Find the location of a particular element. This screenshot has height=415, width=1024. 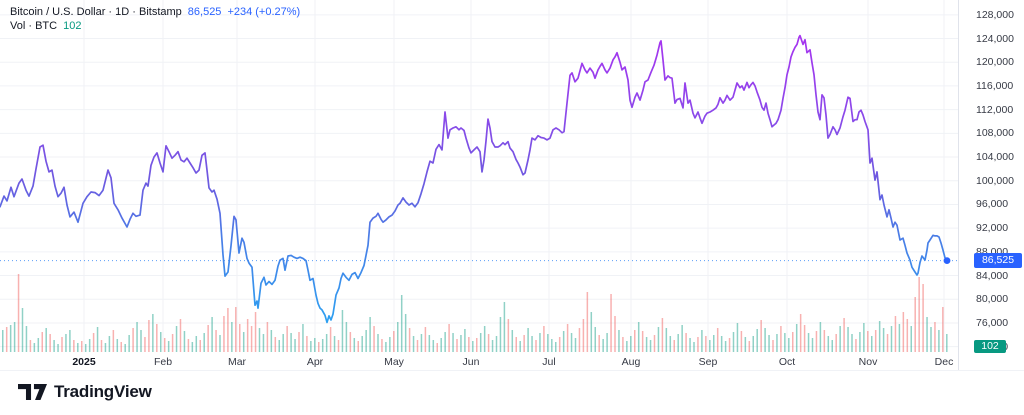

last-price-value: 86,525 is located at coordinates (204, 12).